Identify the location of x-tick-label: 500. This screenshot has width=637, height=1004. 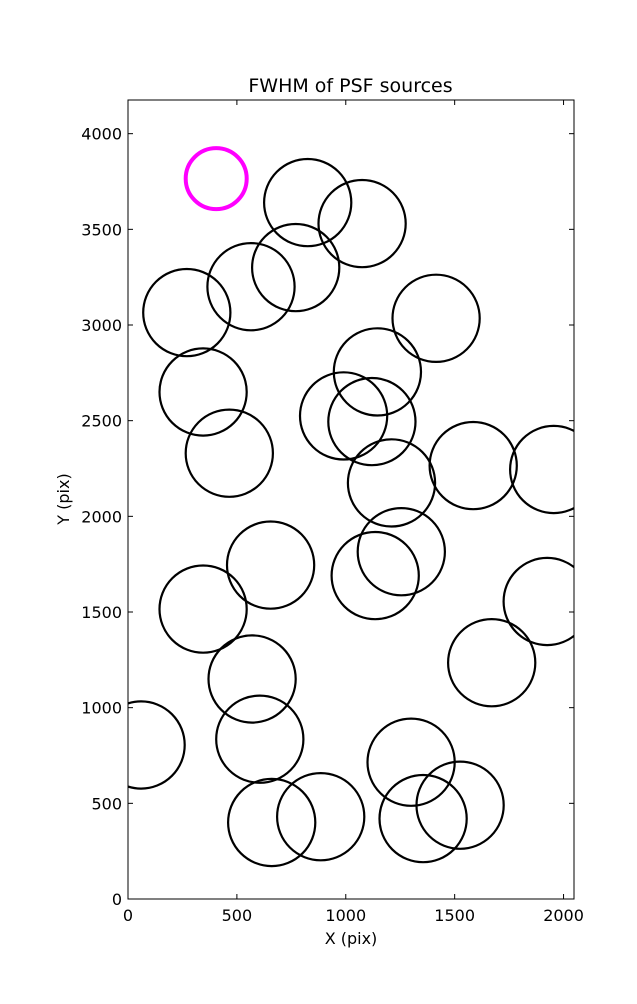
(237, 915).